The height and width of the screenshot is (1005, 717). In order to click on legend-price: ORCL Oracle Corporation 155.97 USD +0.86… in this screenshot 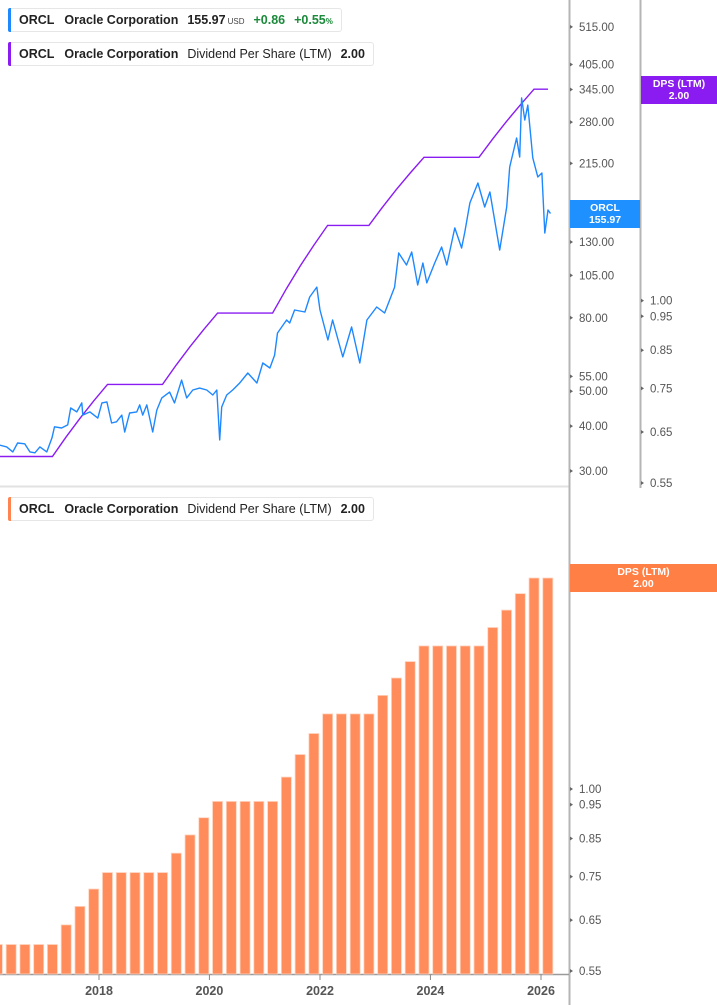, I will do `click(175, 20)`.